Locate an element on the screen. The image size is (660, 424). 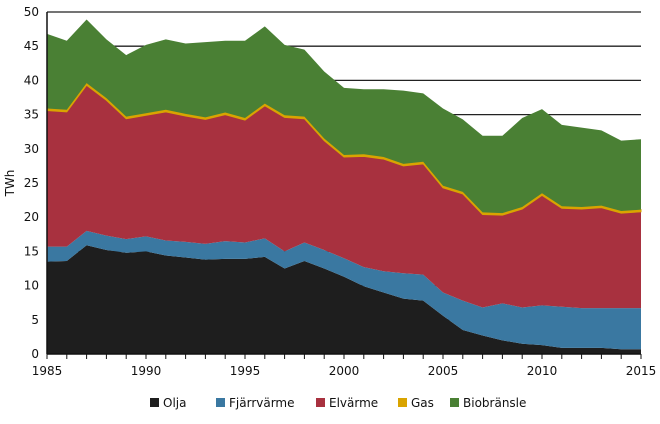
y-tick-label: 30 is located at coordinates (31, 149).